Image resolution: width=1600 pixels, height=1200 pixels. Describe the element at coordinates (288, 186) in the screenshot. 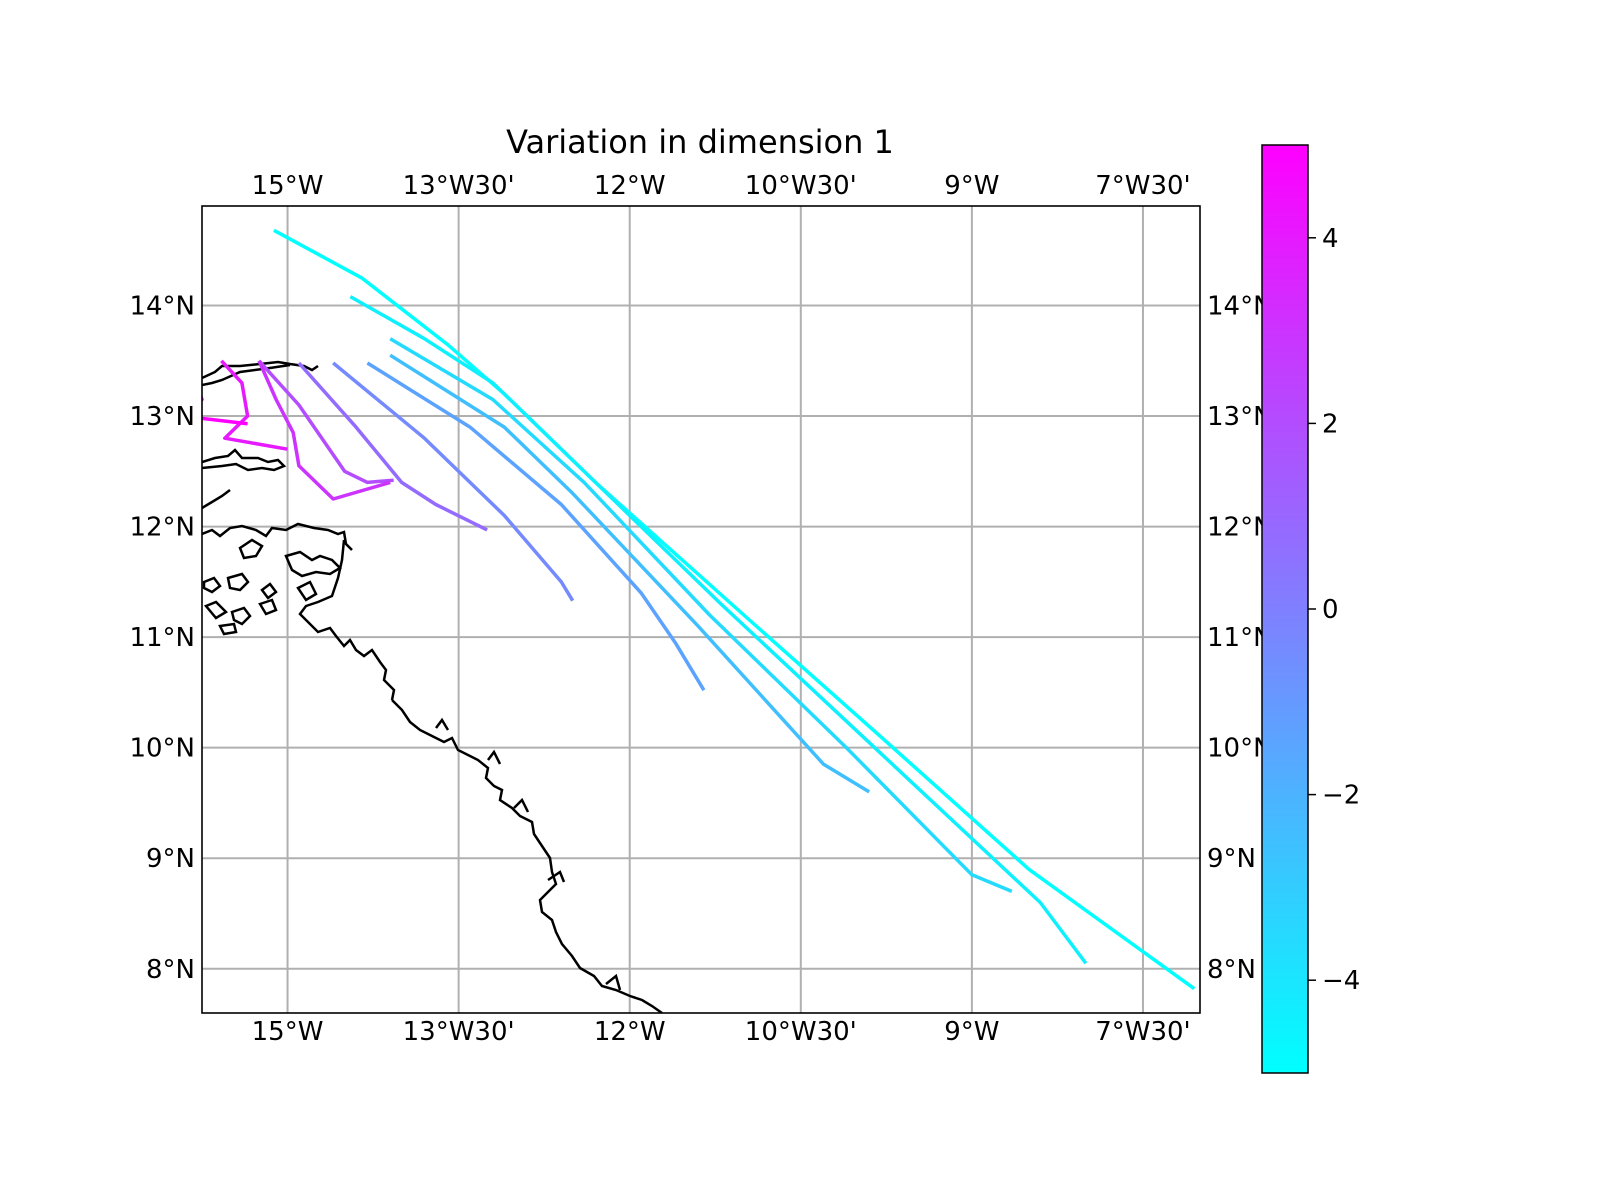

I see `lon-label-top: 15°W` at that location.